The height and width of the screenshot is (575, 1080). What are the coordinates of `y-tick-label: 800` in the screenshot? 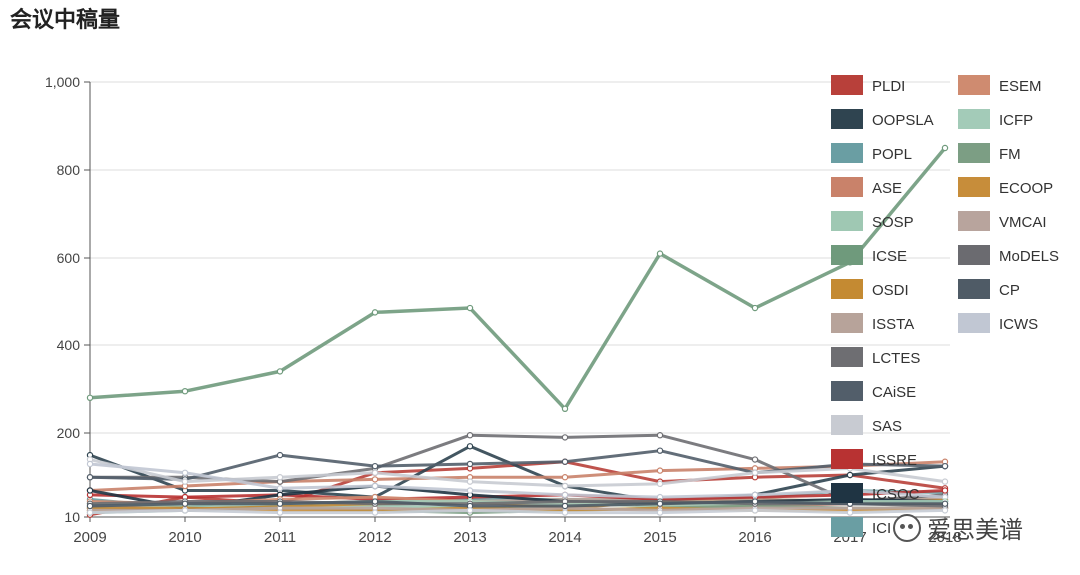 It's located at (69, 170).